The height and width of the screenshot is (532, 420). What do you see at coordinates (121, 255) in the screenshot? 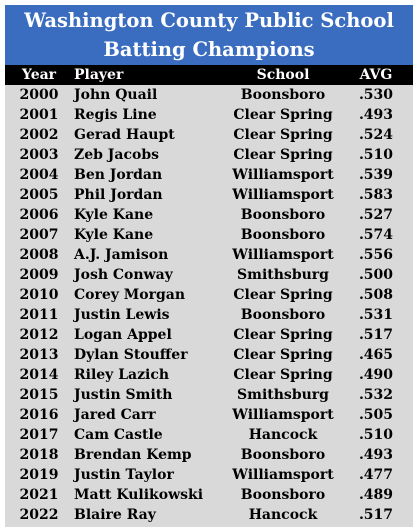
I see `player-cell: A.J. Jamison` at bounding box center [121, 255].